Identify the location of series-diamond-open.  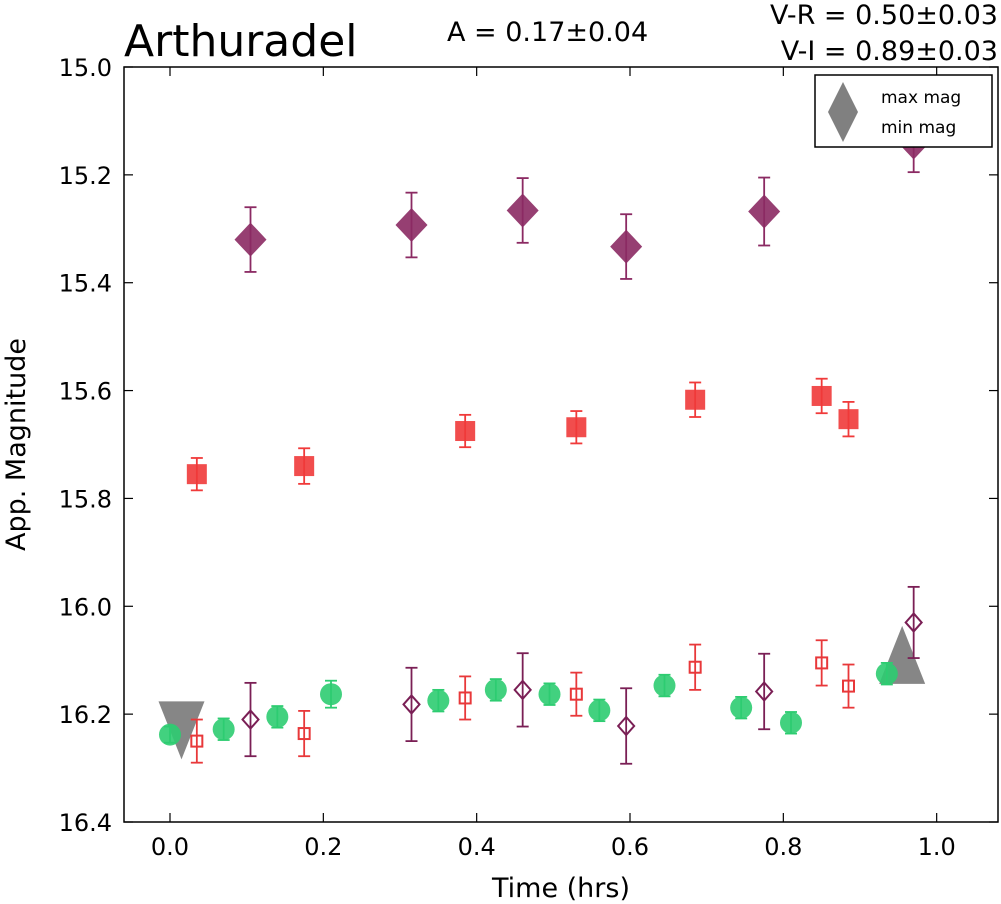
(582, 675).